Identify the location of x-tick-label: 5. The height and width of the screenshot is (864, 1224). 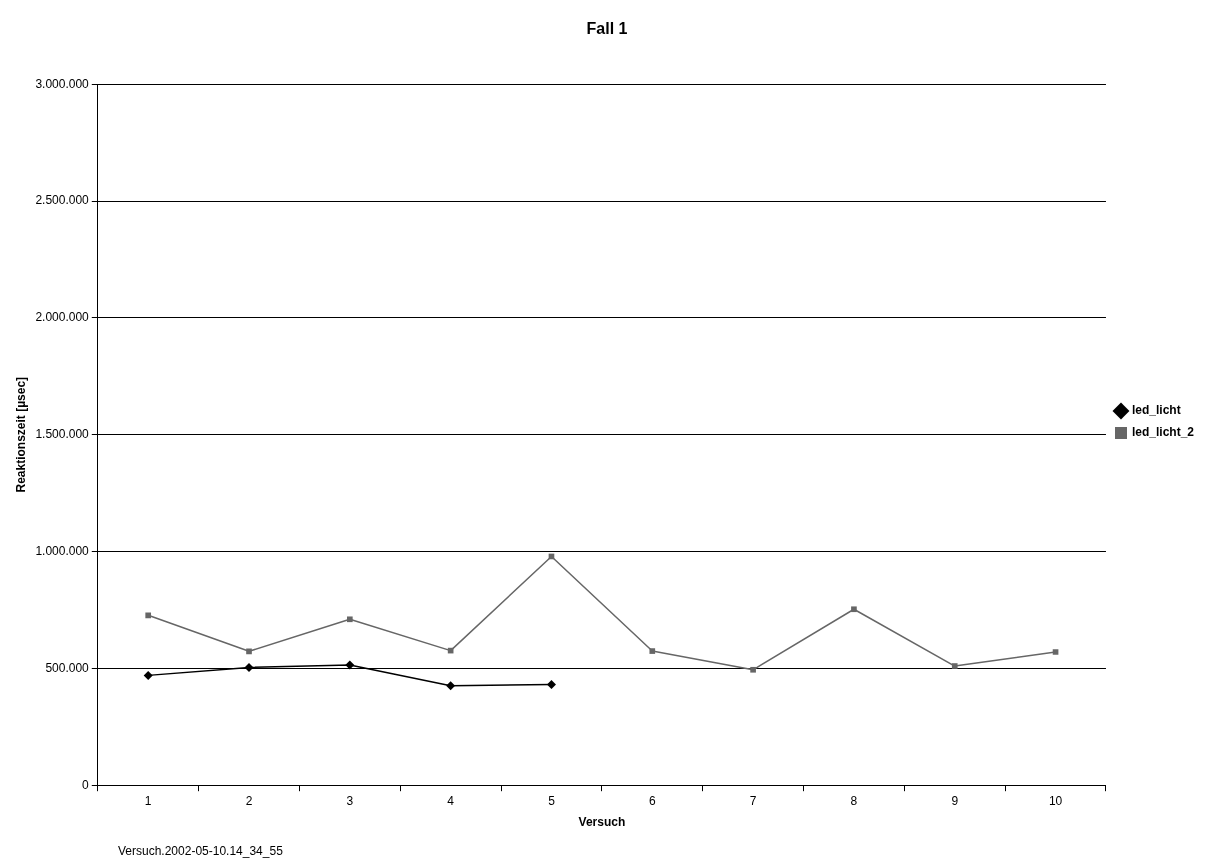
(552, 800).